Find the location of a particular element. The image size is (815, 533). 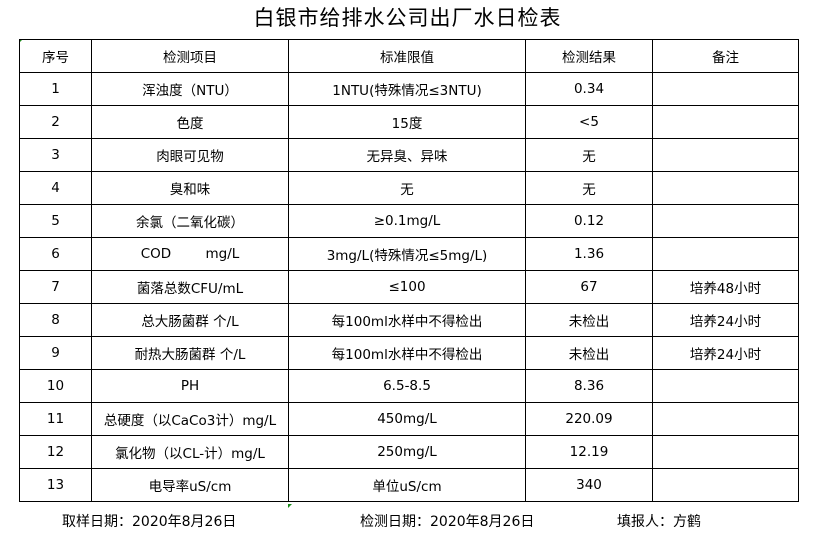

cell-item: 菌落总数CFU/mL is located at coordinates (190, 287).